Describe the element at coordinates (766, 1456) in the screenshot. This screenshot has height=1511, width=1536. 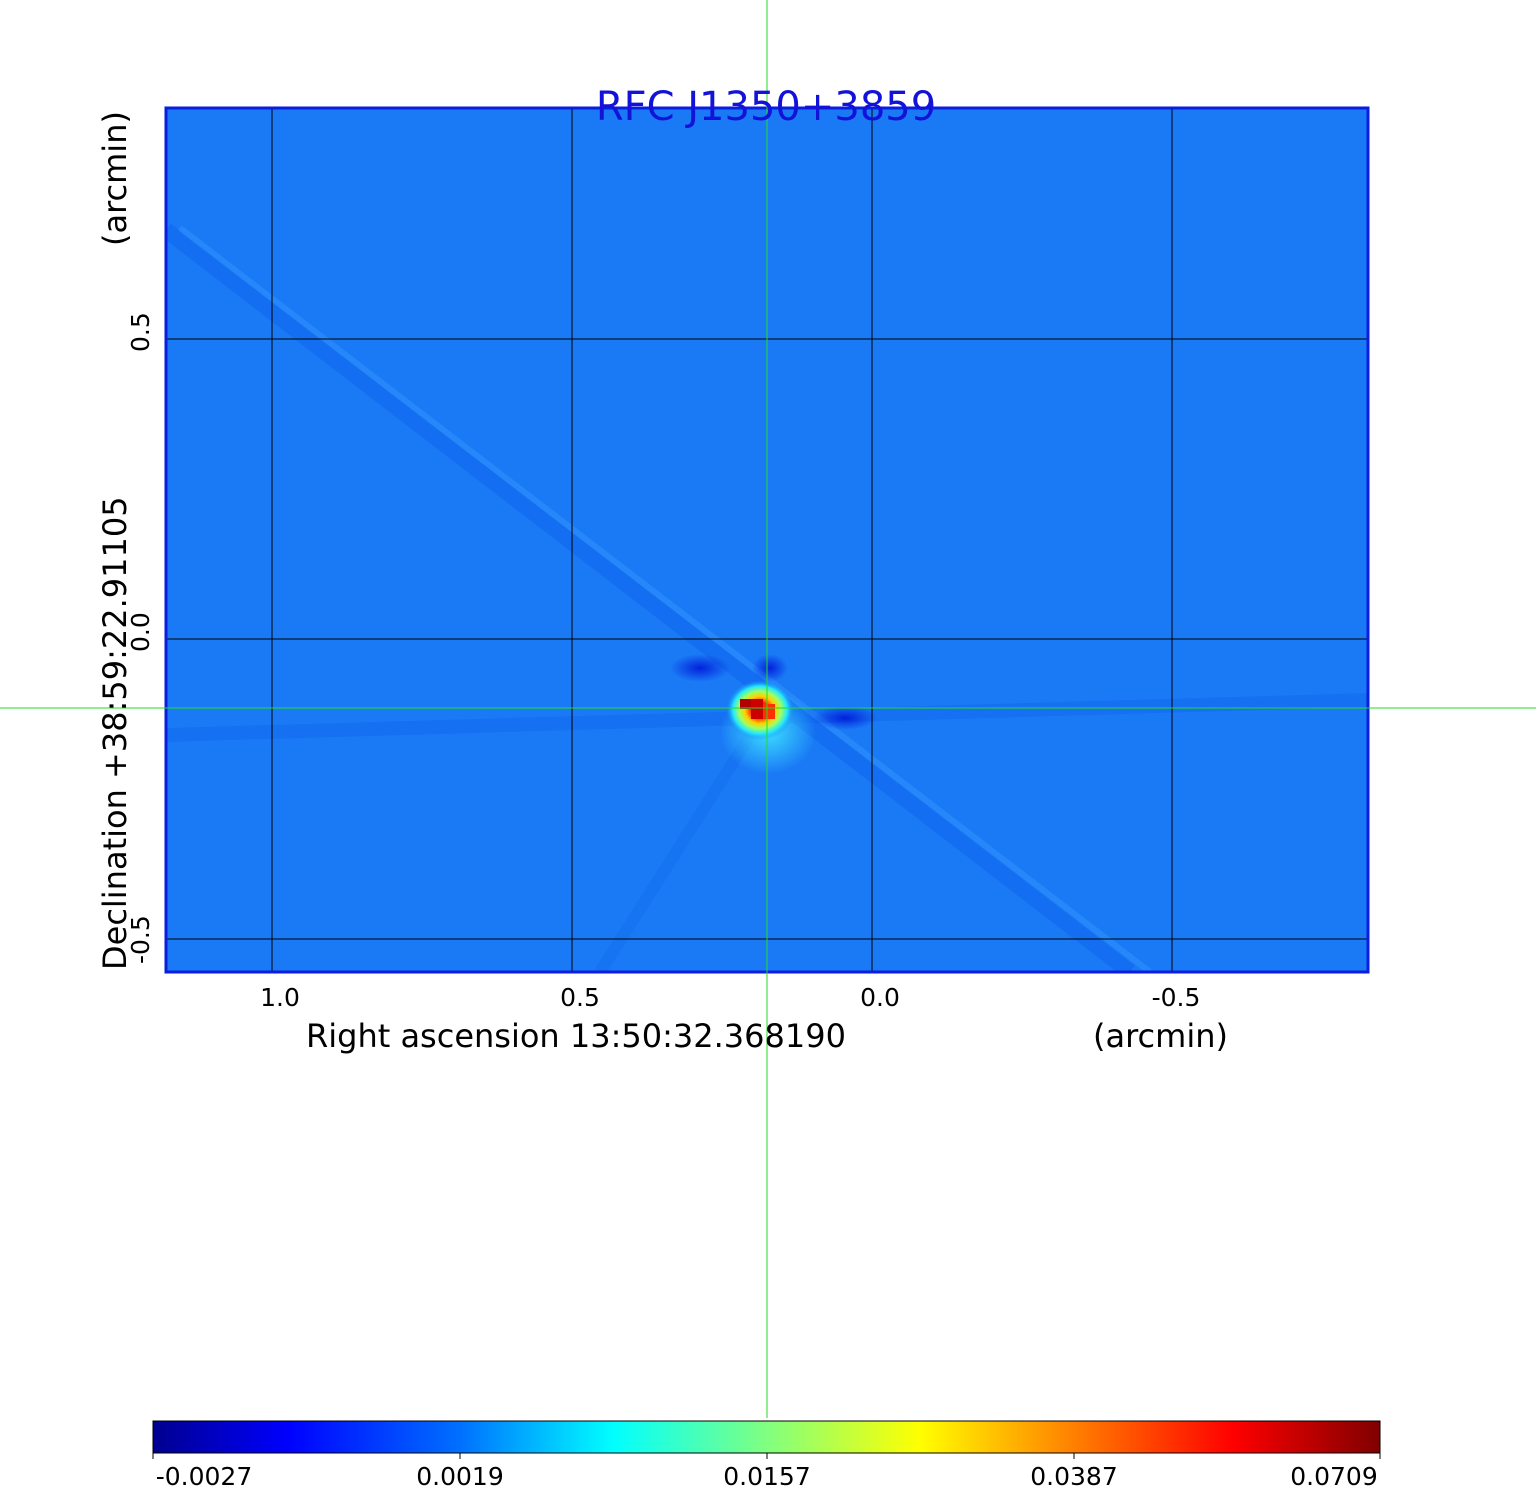
I see `colorbar-tick-marks` at that location.